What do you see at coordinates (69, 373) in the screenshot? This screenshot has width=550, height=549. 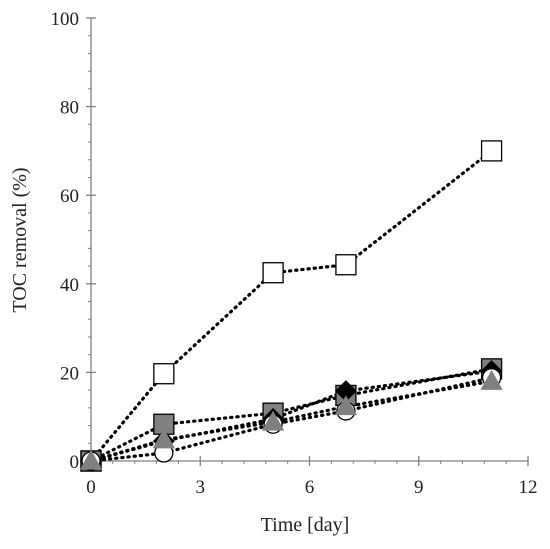 I see `y-tick-label: 20` at bounding box center [69, 373].